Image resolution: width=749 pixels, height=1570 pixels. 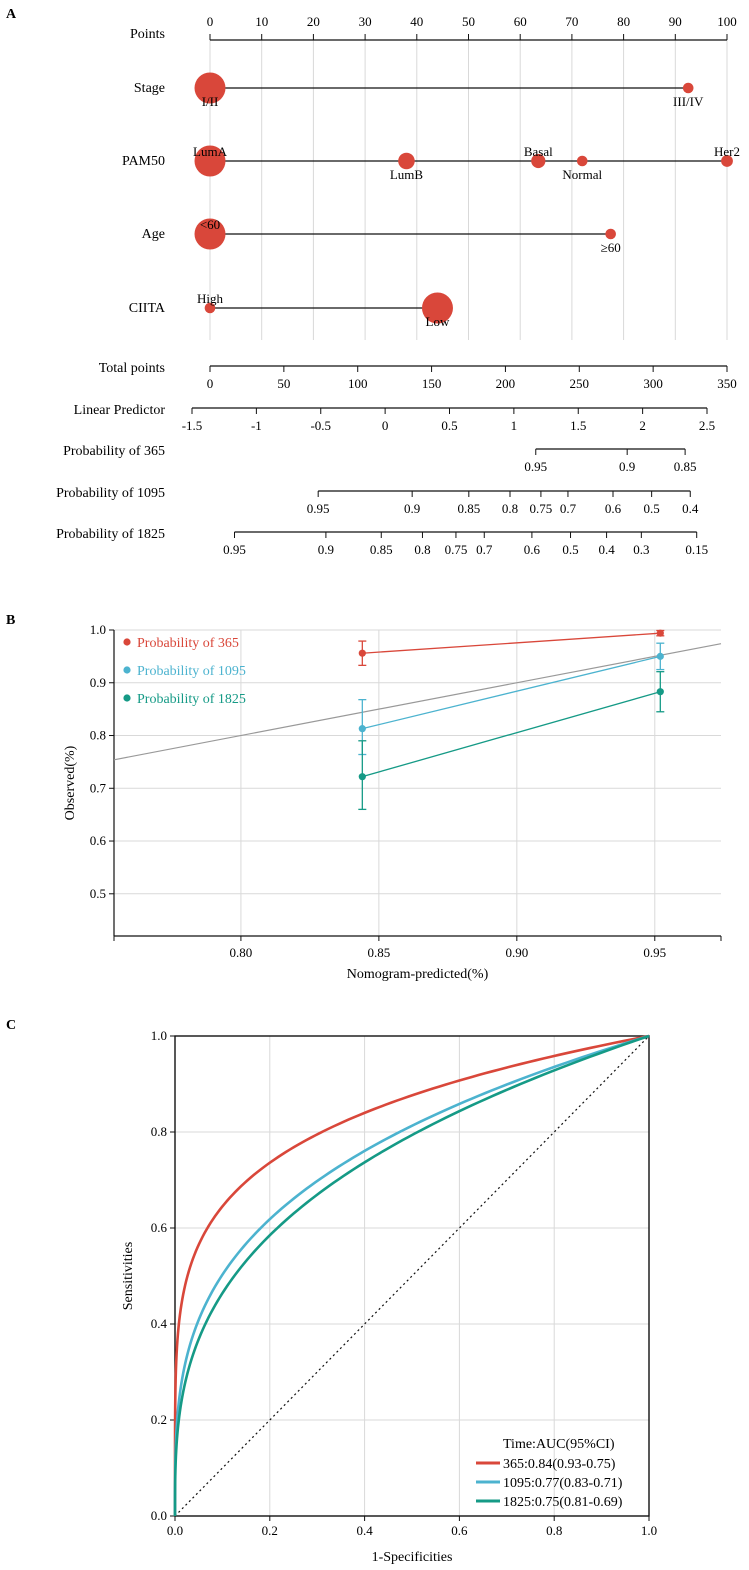 What do you see at coordinates (159, 1419) in the screenshot?
I see `y-tick-label: 0.2` at bounding box center [159, 1419].